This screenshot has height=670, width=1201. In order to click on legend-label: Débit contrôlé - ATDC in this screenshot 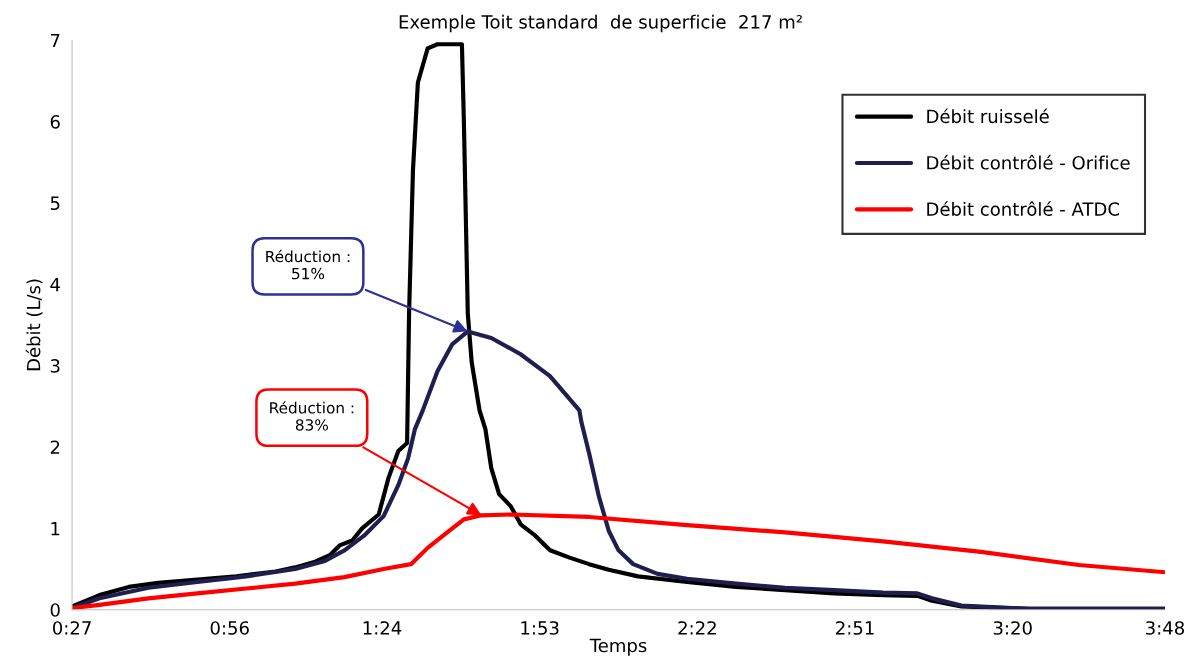, I will do `click(1023, 208)`.